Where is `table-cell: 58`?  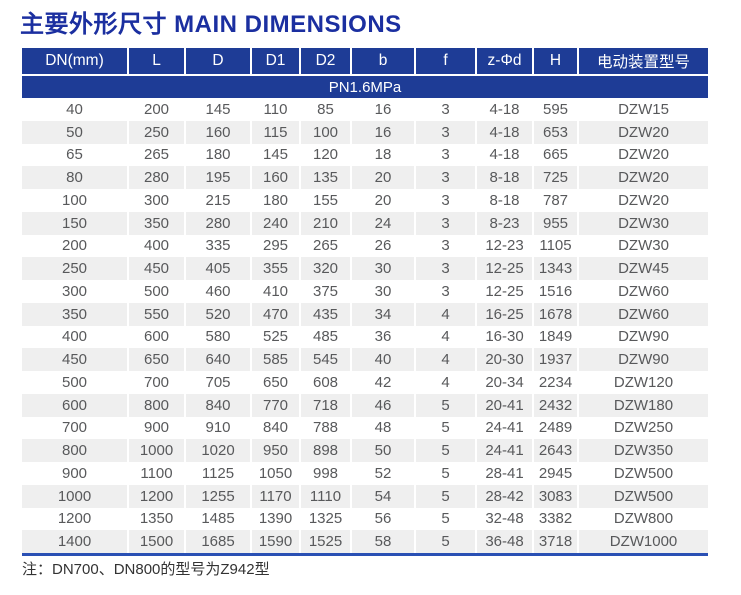 table-cell: 58 is located at coordinates (384, 541).